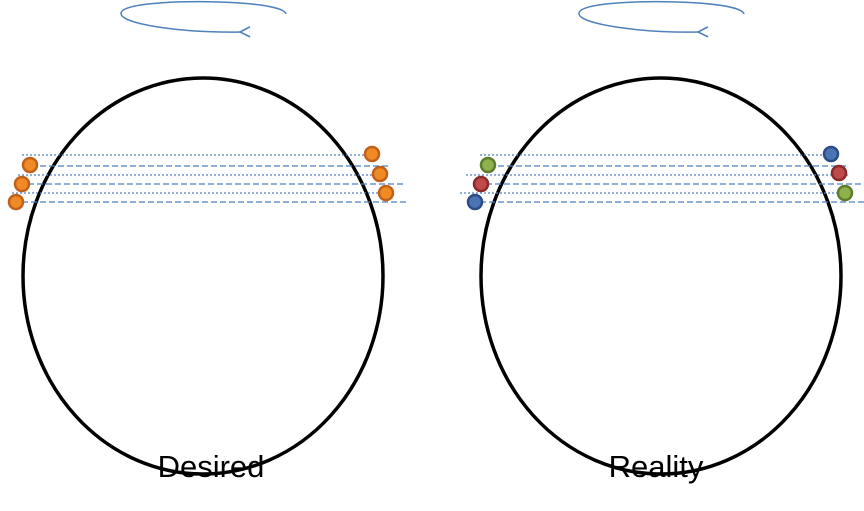 The image size is (864, 511). Describe the element at coordinates (211, 466) in the screenshot. I see `caption-desired: Desired` at that location.